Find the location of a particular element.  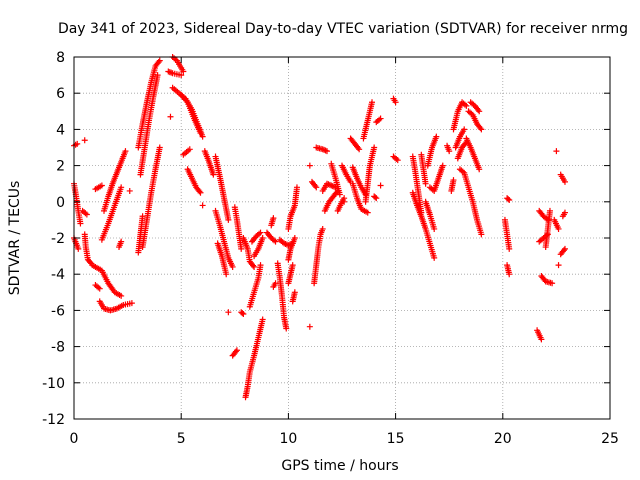

y-tick-label: -4 is located at coordinates (58, 275).